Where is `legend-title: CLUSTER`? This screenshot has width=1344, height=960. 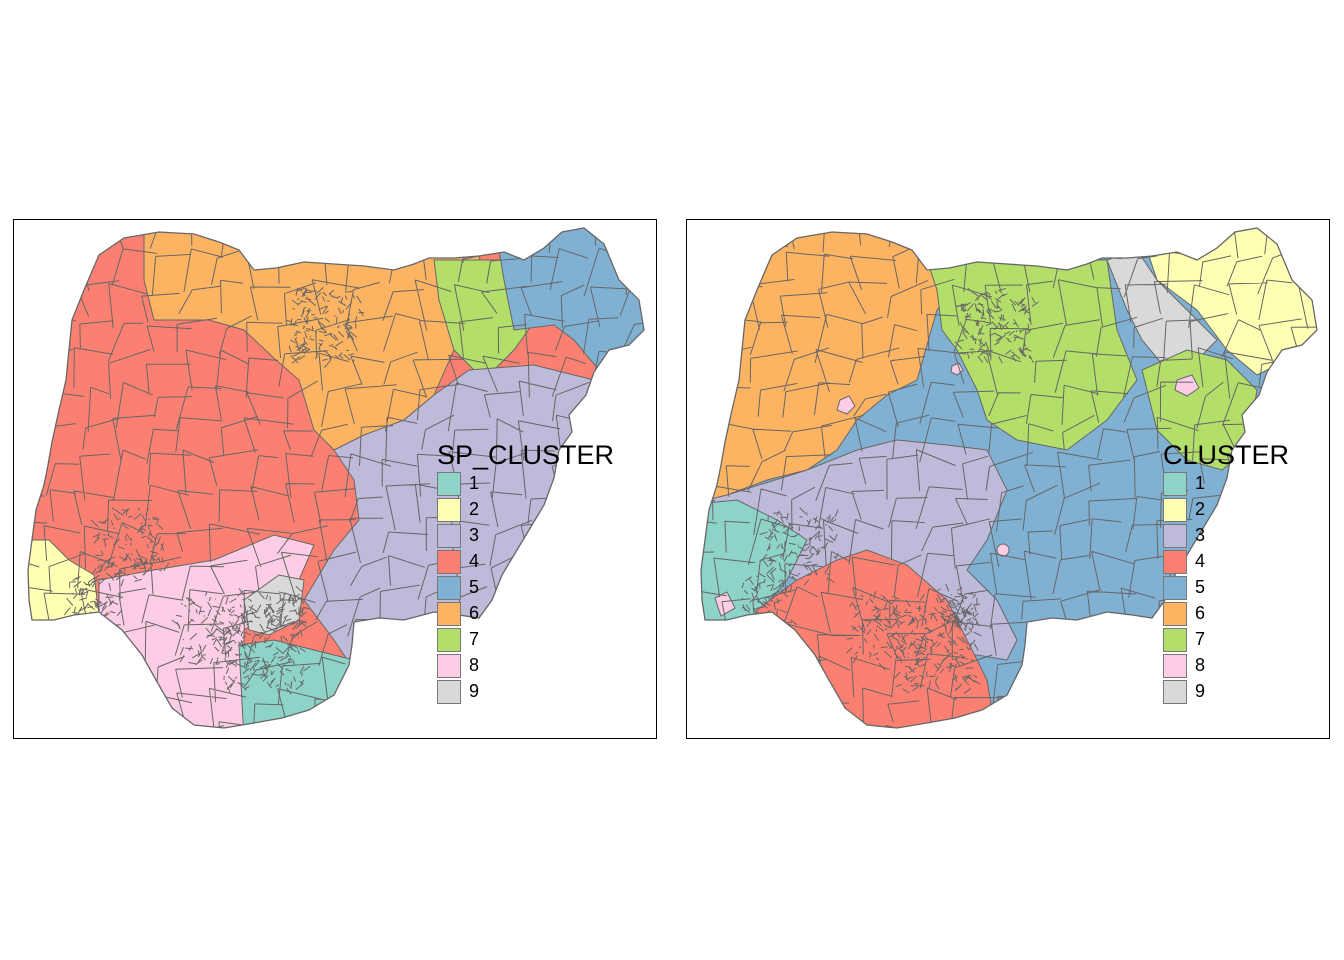
legend-title: CLUSTER is located at coordinates (1226, 455).